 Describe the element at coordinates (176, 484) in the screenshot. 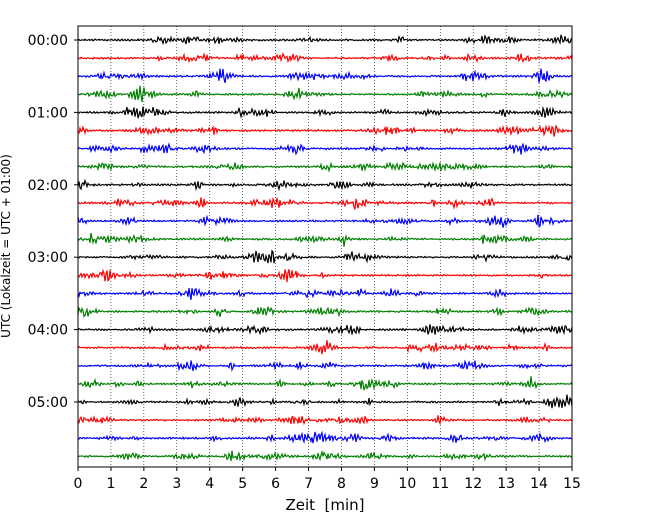

I see `x-tick-label: 3` at that location.